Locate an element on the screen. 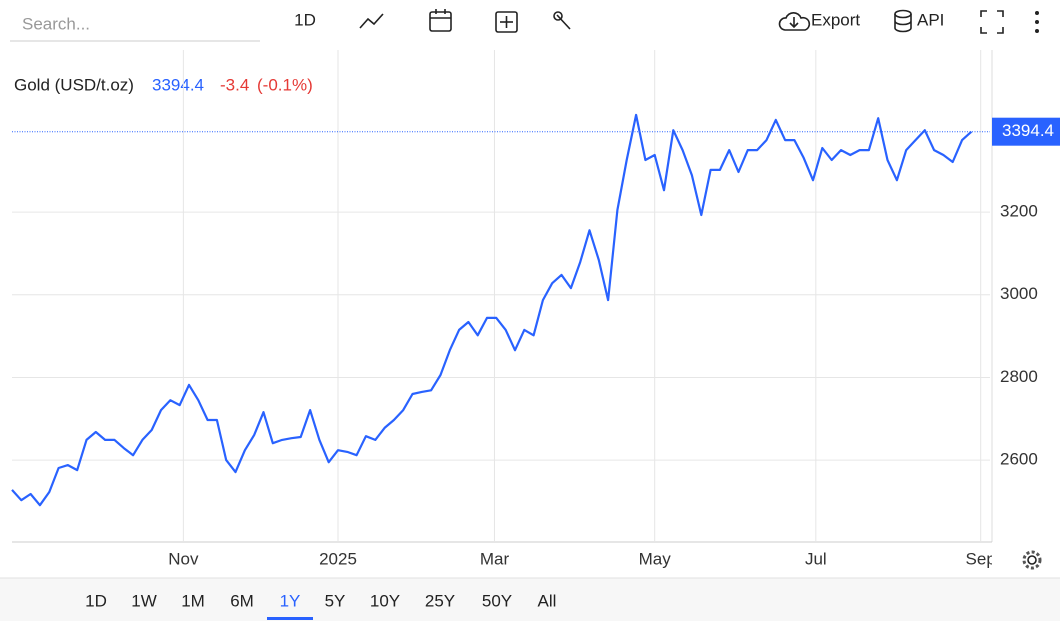 Image resolution: width=1060 pixels, height=621 pixels. price-change: -3.4 is located at coordinates (234, 84).